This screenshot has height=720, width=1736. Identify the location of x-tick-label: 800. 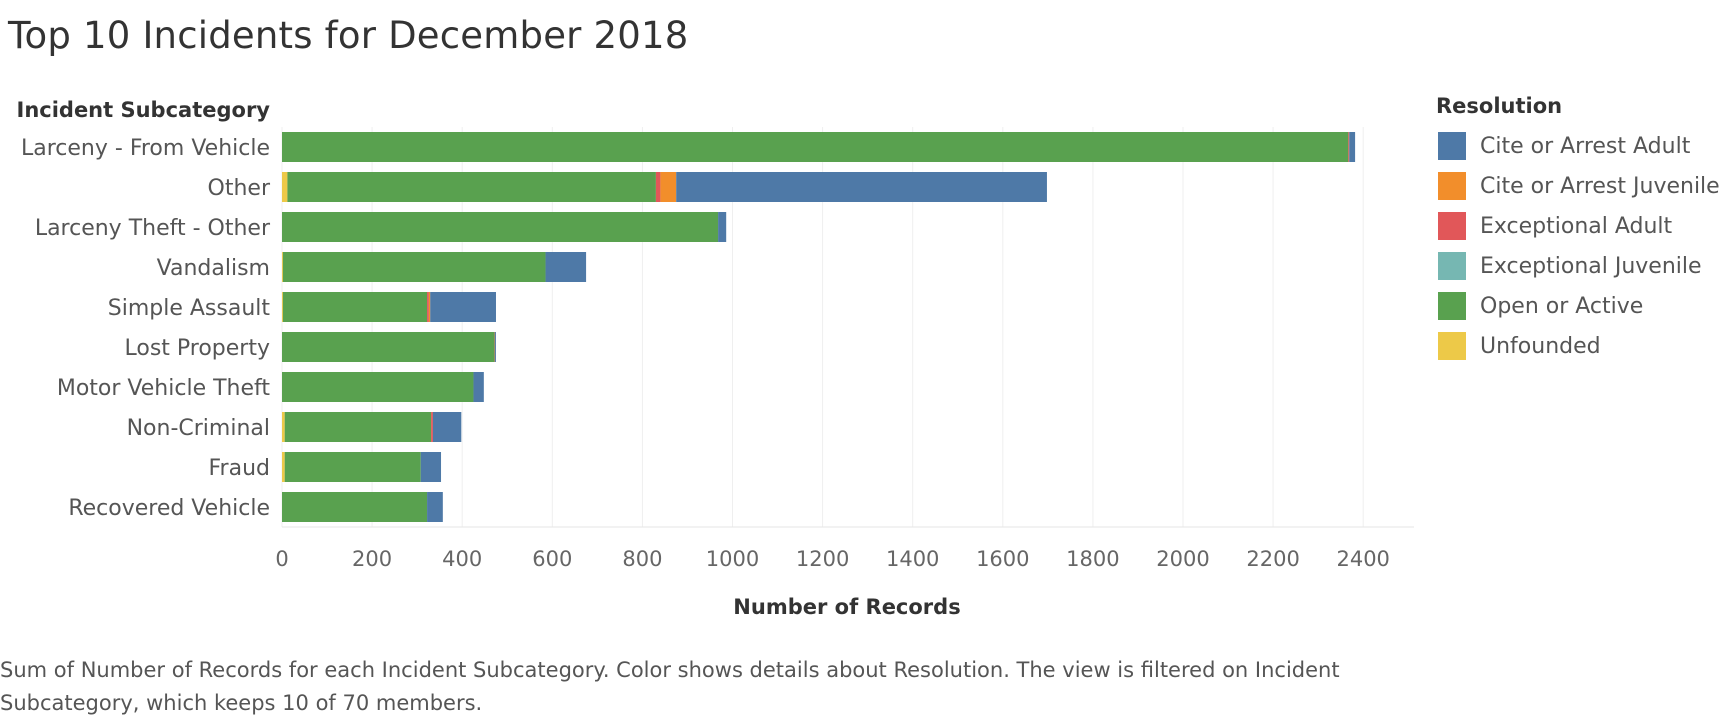
(642, 559).